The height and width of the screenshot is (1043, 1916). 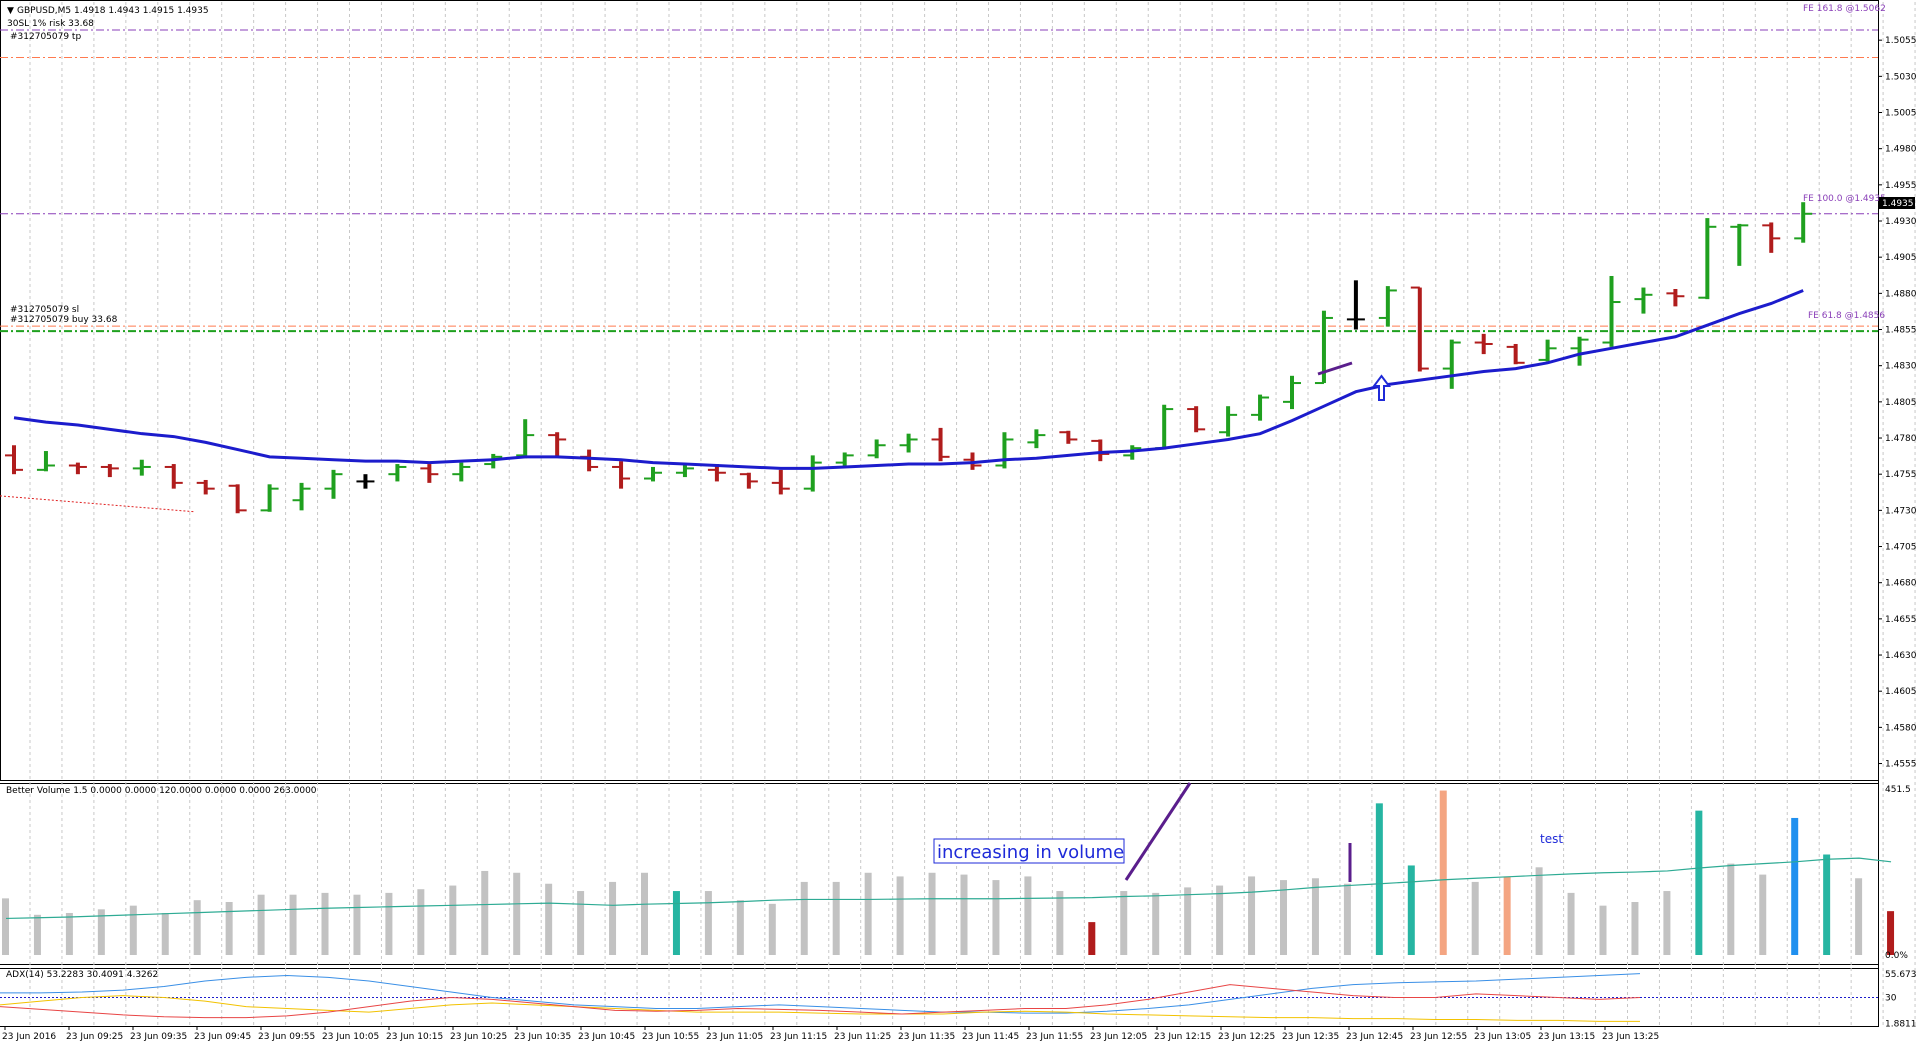 I want to click on price-tick-label: 1.5055, so click(x=1900, y=41).